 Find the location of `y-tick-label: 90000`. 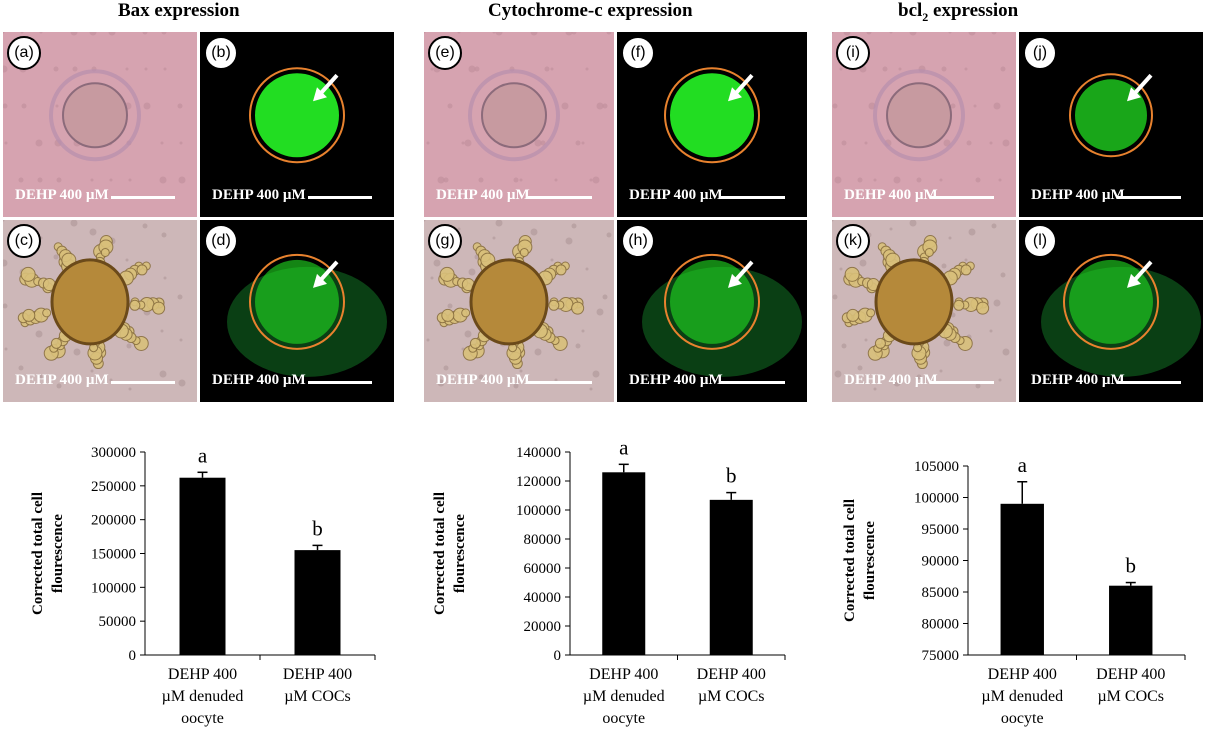

y-tick-label: 90000 is located at coordinates (941, 562).